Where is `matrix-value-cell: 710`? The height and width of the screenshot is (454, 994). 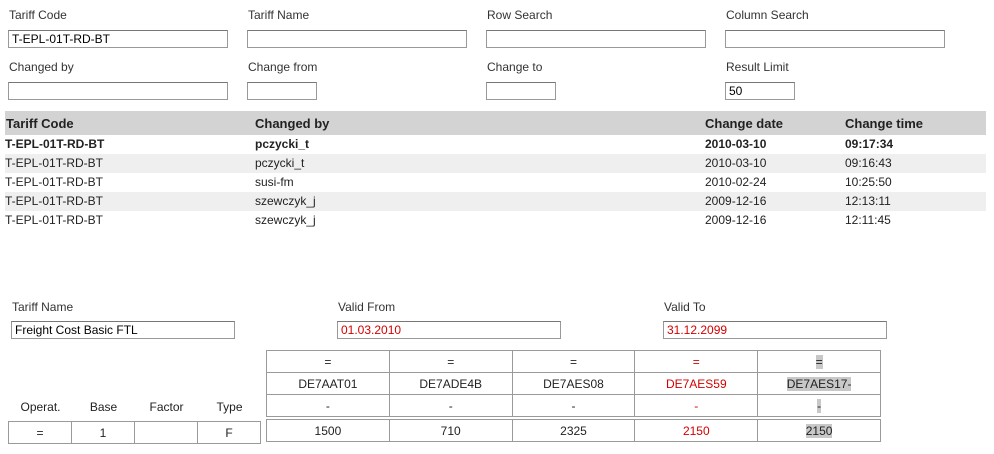
matrix-value-cell: 710 is located at coordinates (450, 430).